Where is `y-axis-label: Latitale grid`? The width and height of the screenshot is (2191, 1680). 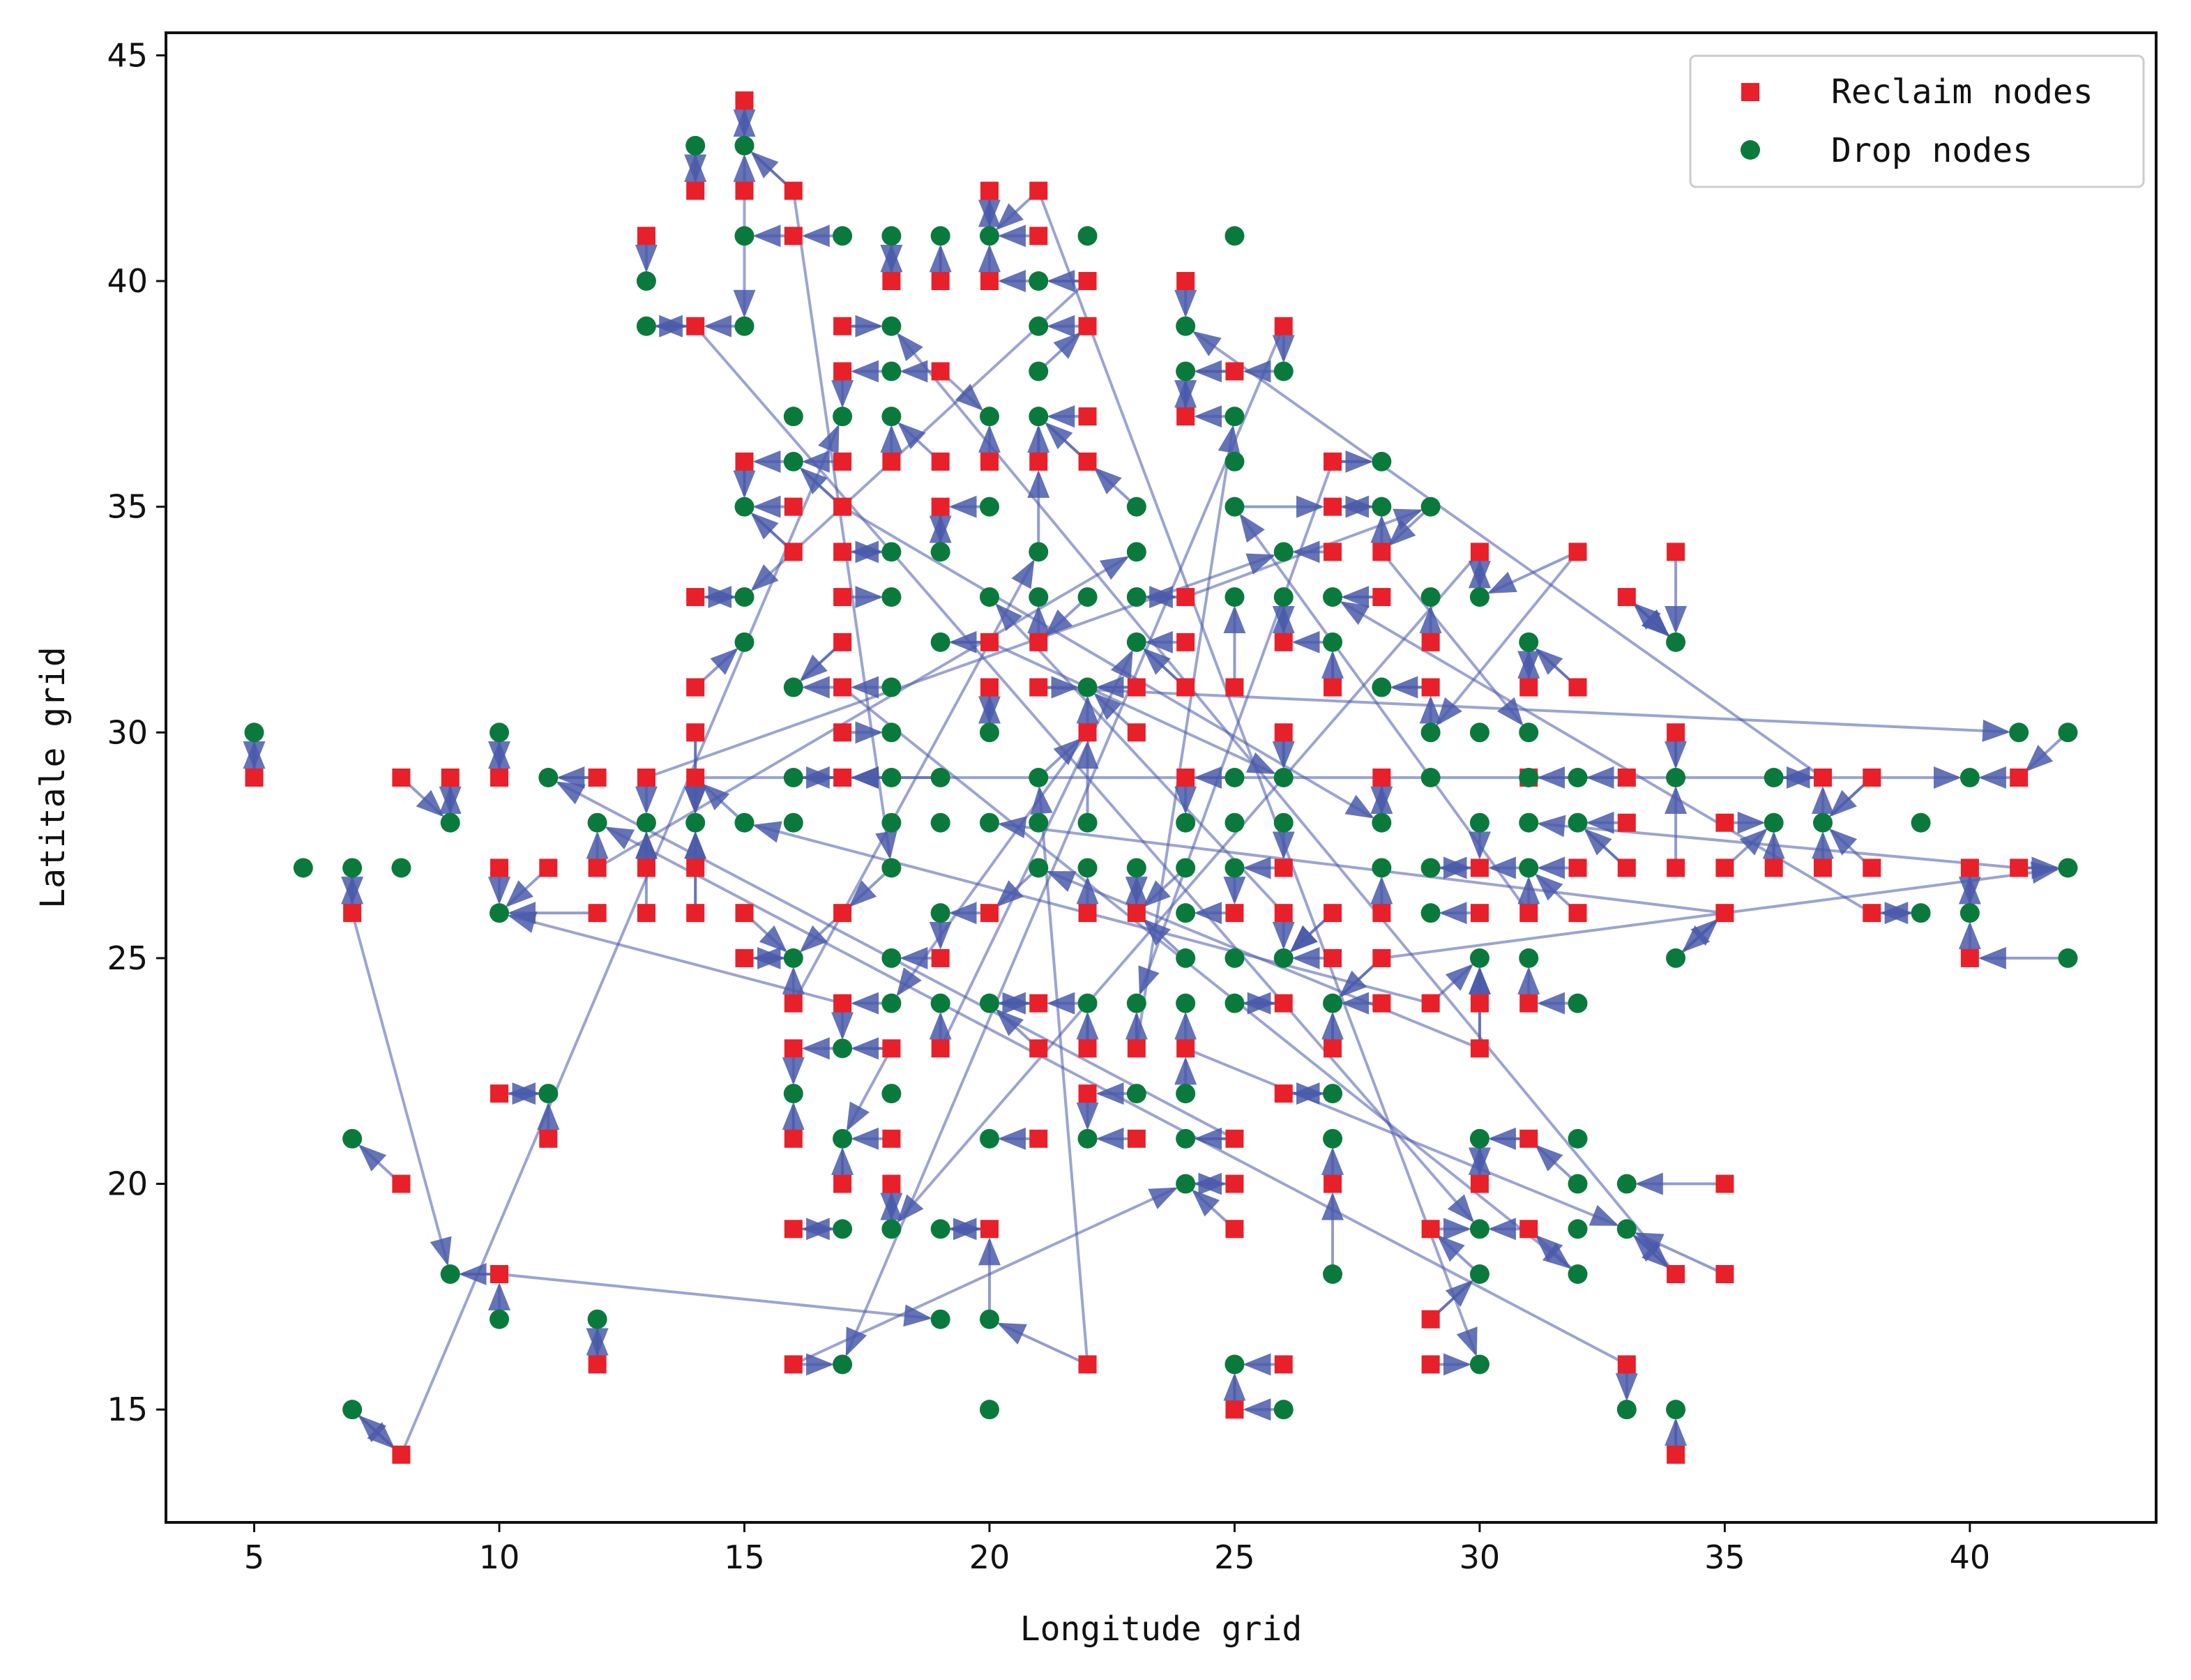 y-axis-label: Latitale grid is located at coordinates (53, 777).